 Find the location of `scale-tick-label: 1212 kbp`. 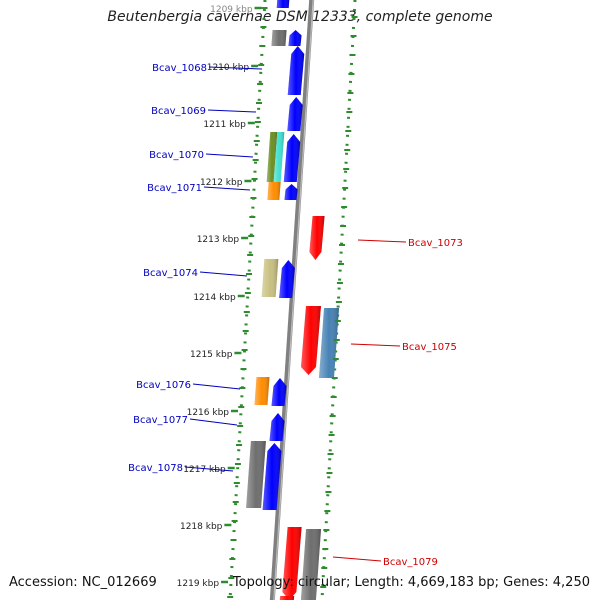

scale-tick-label: 1212 kbp is located at coordinates (221, 183).